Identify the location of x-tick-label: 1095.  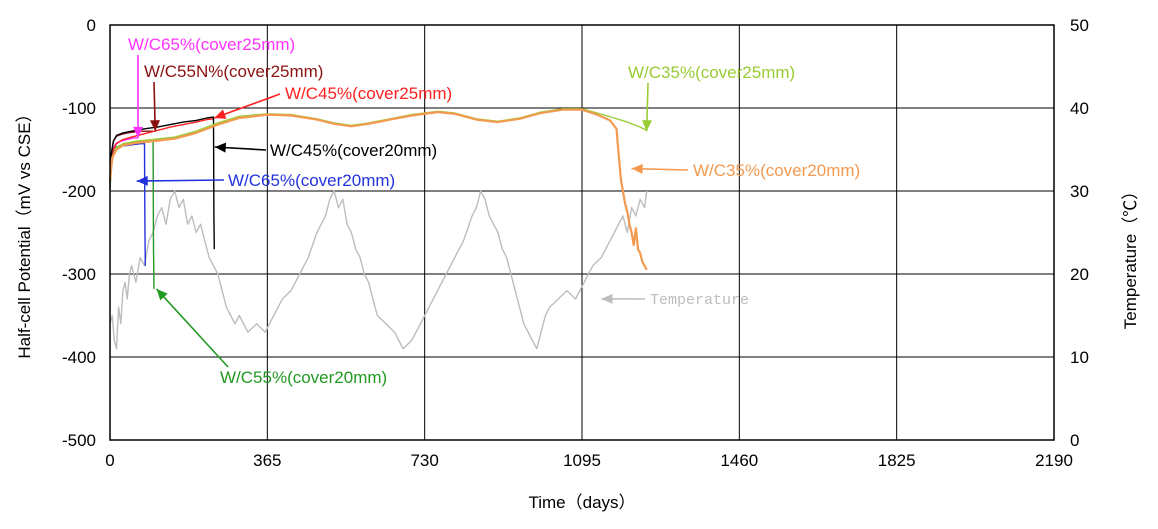
(582, 460).